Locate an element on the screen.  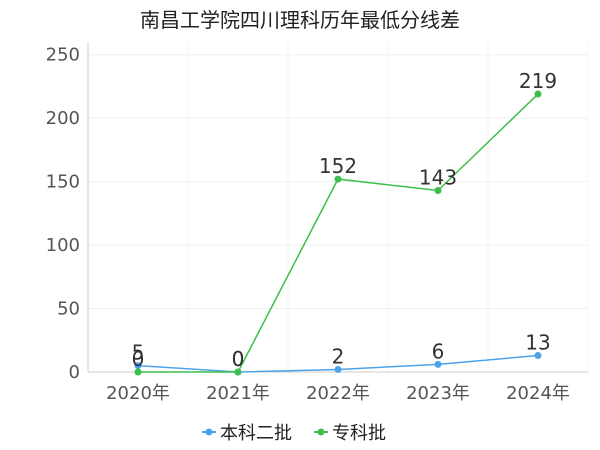
data-label: 13 is located at coordinates (537, 343).